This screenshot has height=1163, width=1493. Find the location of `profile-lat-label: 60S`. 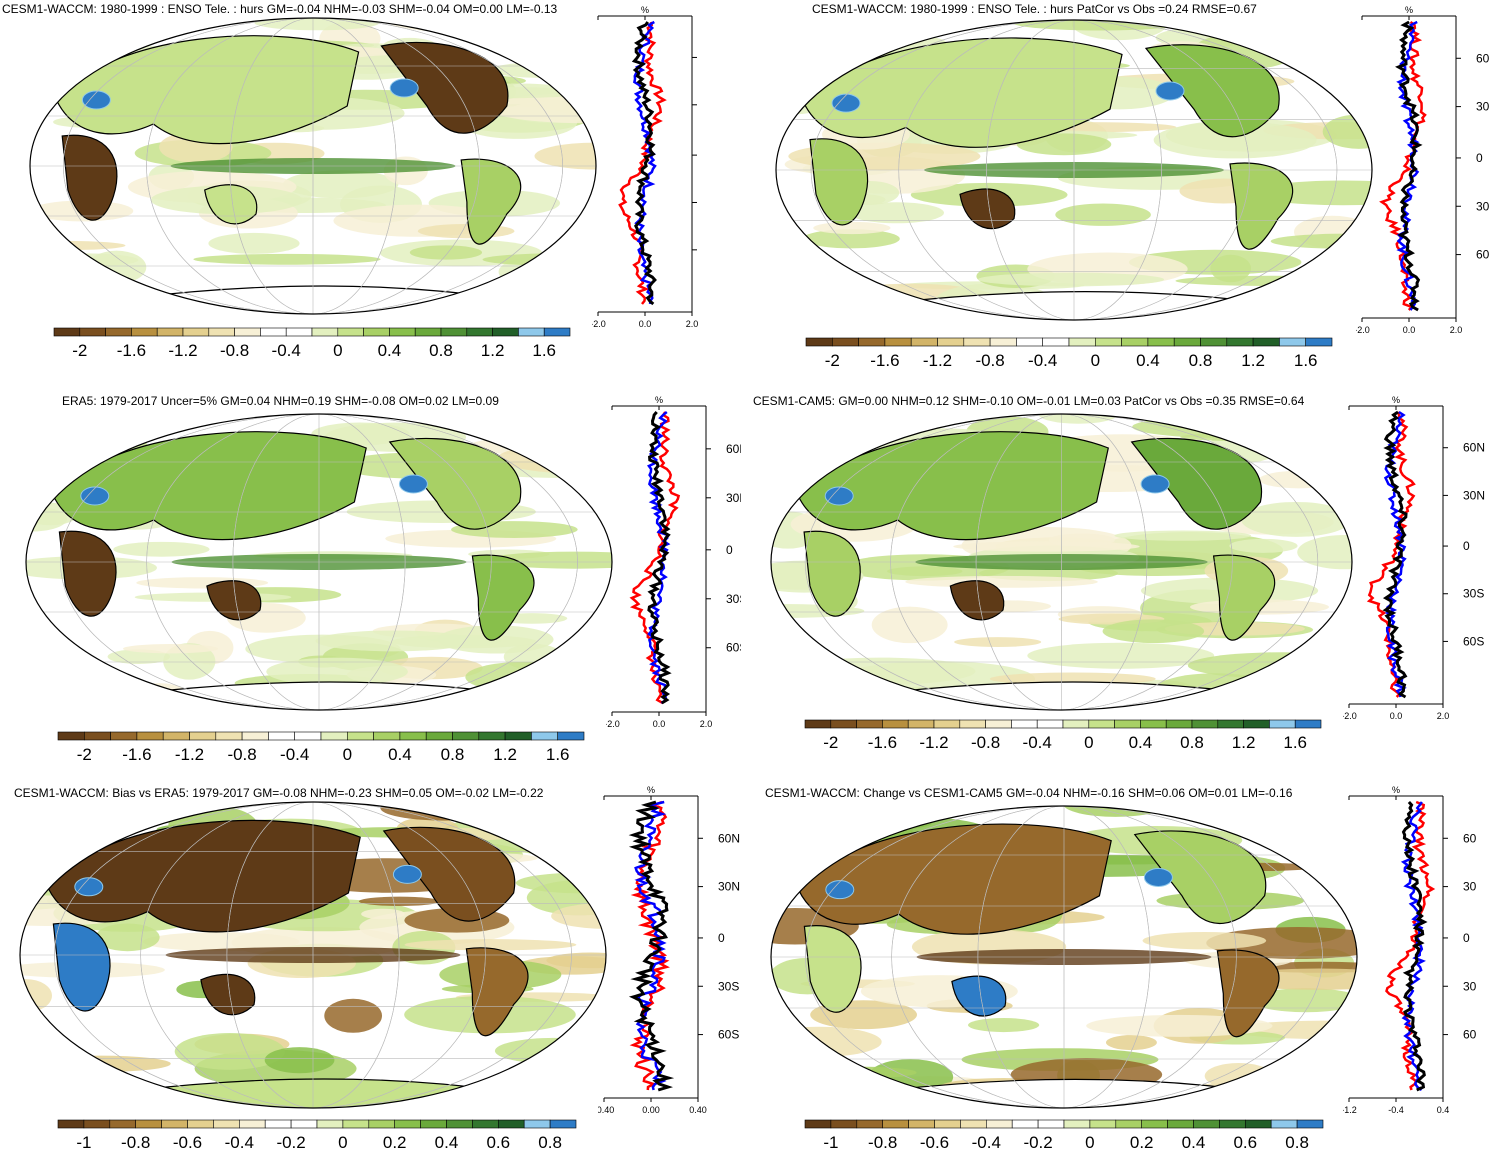

profile-lat-label: 60S is located at coordinates (733, 648).